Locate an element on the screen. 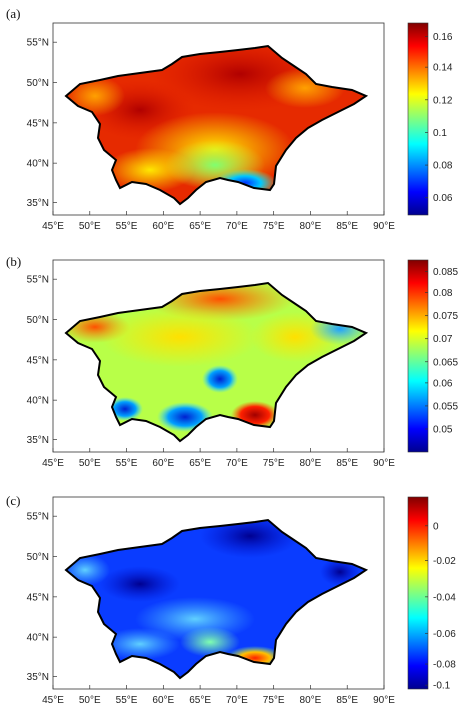 The height and width of the screenshot is (713, 474). panel-label: (b) is located at coordinates (13, 261).